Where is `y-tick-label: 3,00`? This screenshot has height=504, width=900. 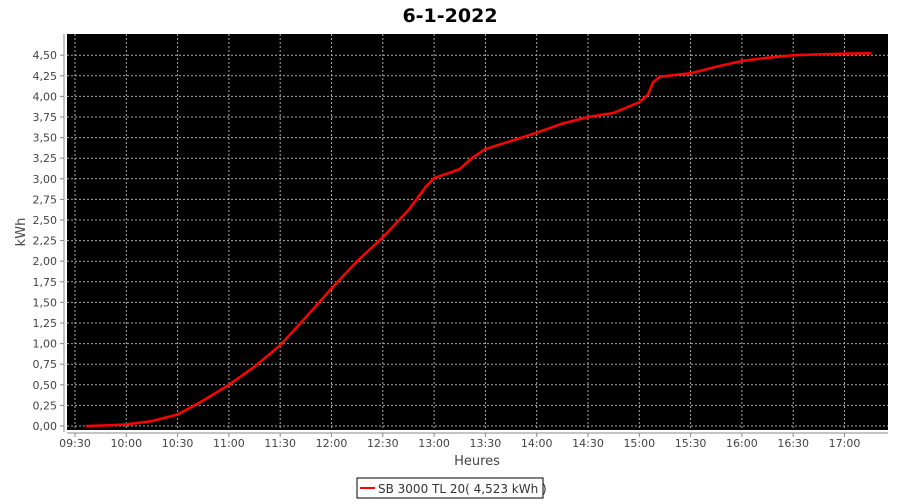
y-tick-label: 3,00 is located at coordinates (45, 179).